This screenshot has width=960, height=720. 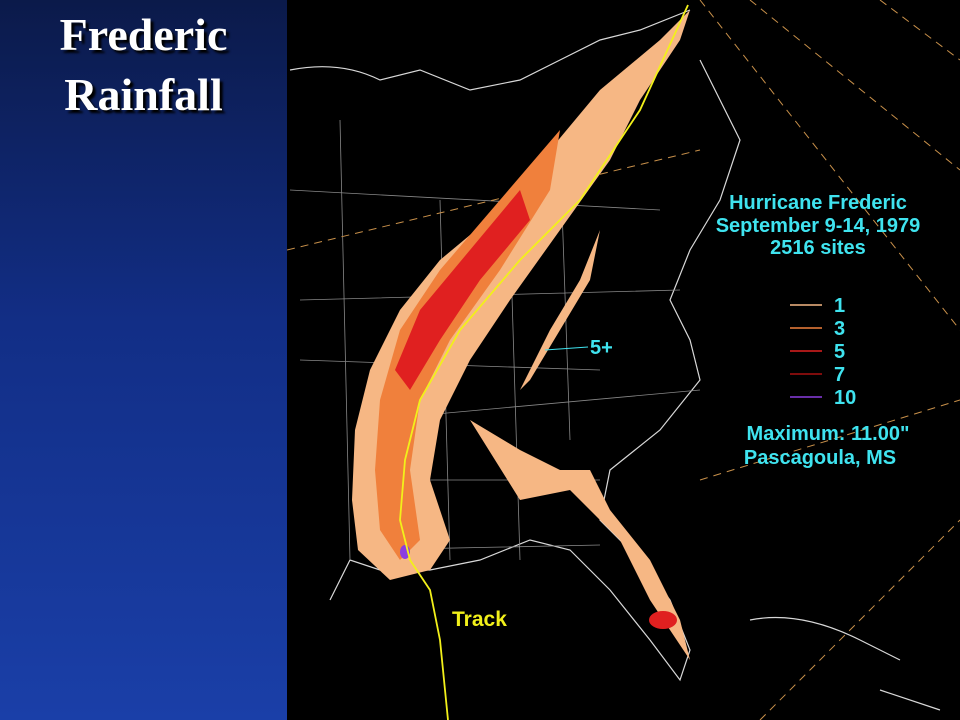 What do you see at coordinates (839, 375) in the screenshot?
I see `legend-label: 7` at bounding box center [839, 375].